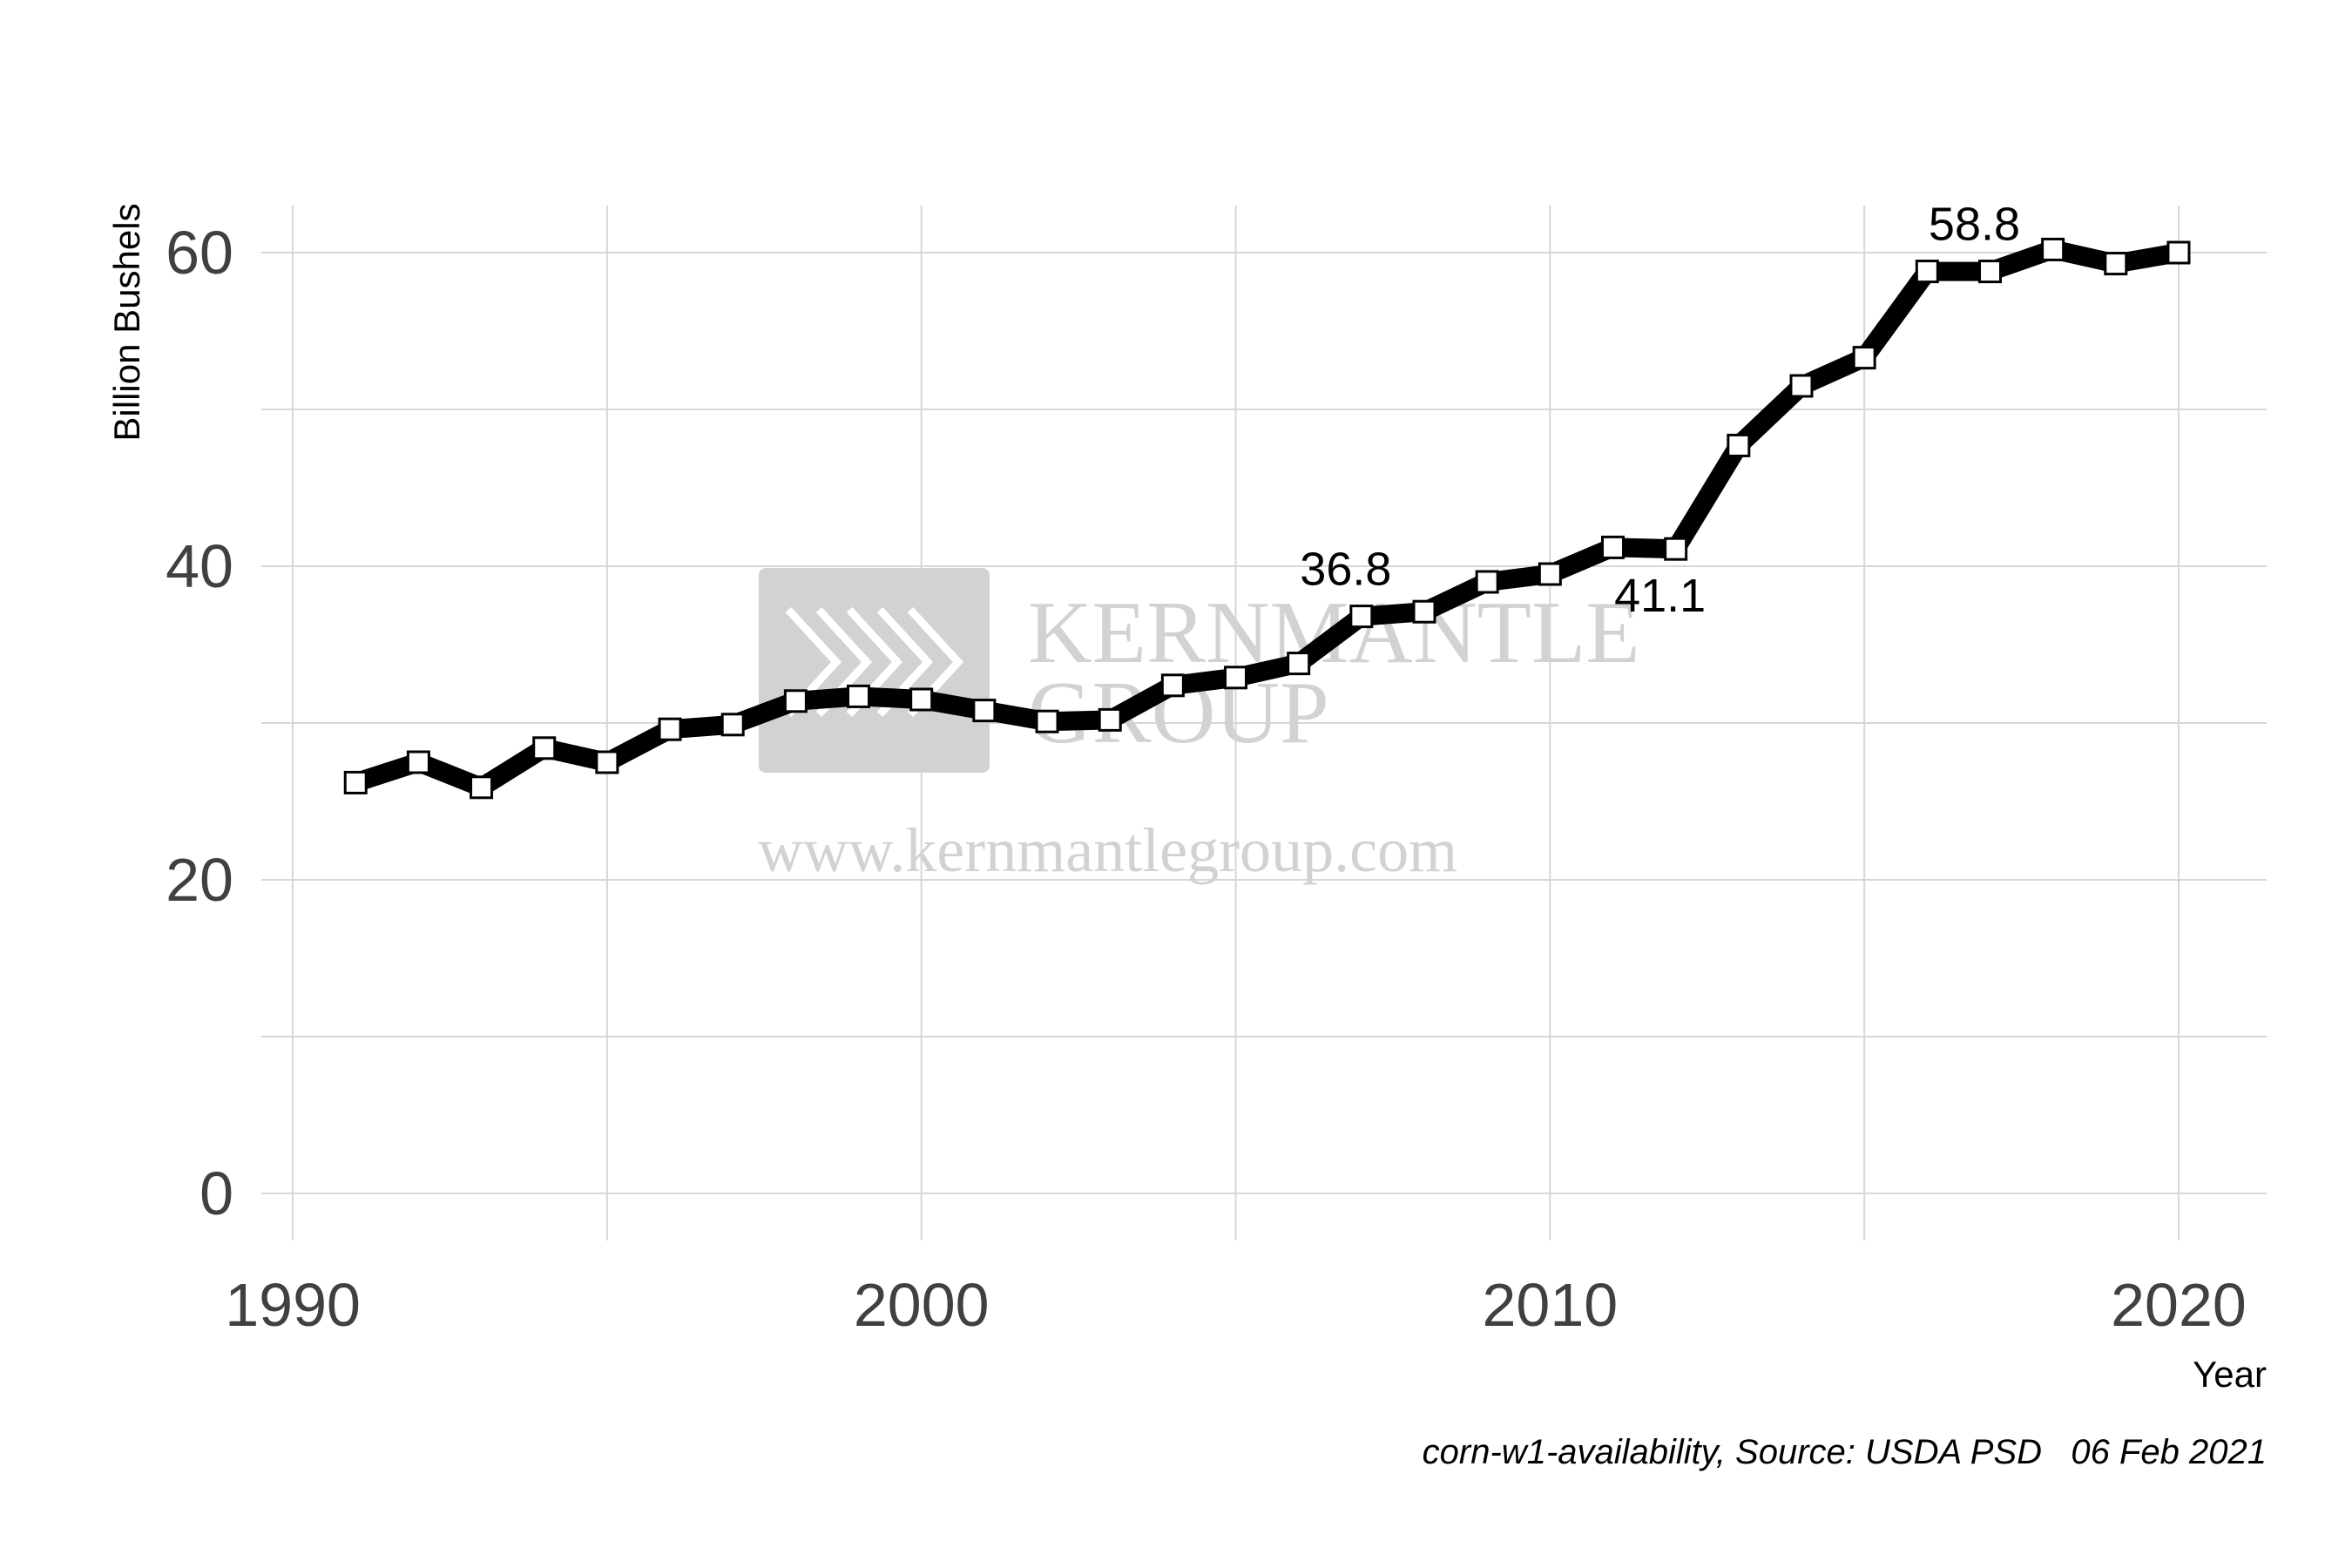 This screenshot has width=2352, height=1568. Describe the element at coordinates (1660, 596) in the screenshot. I see `data-label: 41.1` at that location.